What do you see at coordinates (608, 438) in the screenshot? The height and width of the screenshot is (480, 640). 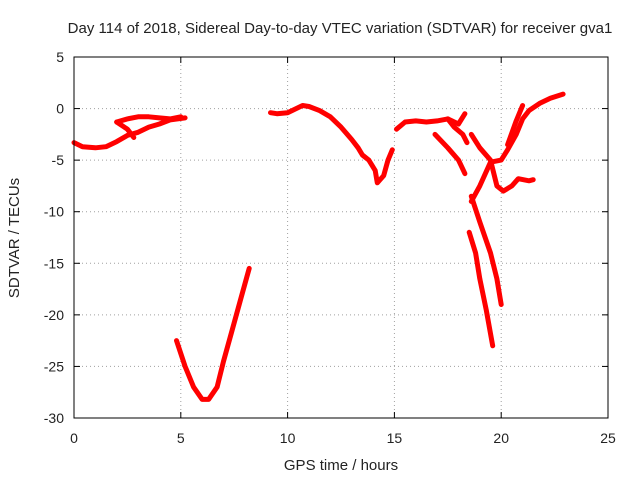 I see `x-tick-label: 25` at bounding box center [608, 438].